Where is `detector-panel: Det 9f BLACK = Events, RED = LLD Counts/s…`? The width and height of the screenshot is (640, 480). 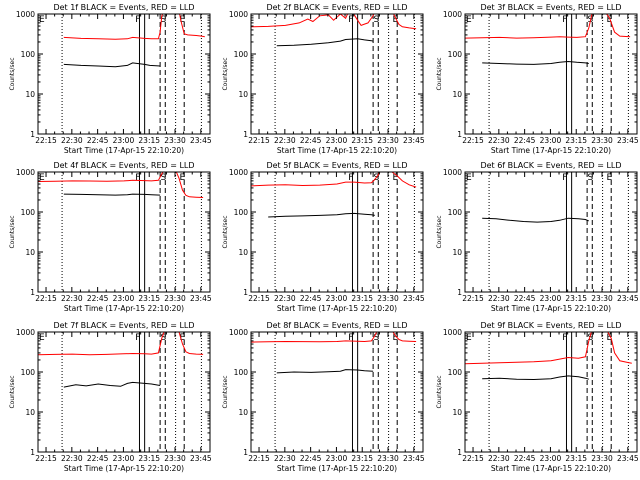
detector-panel: Det 9f BLACK = Events, RED = LLD Counts/s… is located at coordinates (537, 395).